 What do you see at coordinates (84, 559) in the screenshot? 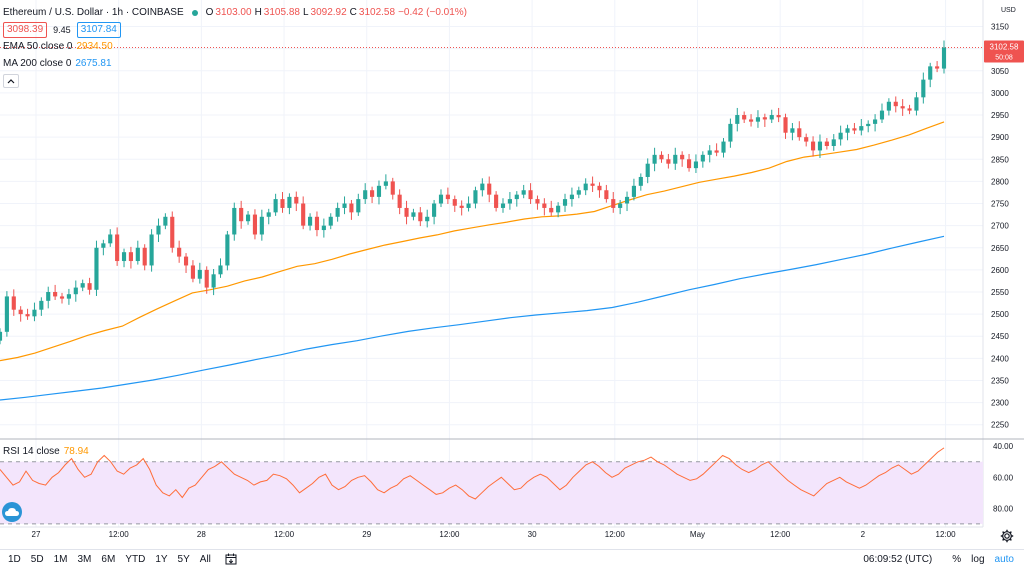
I see `range-3m-button: 3M` at bounding box center [84, 559].